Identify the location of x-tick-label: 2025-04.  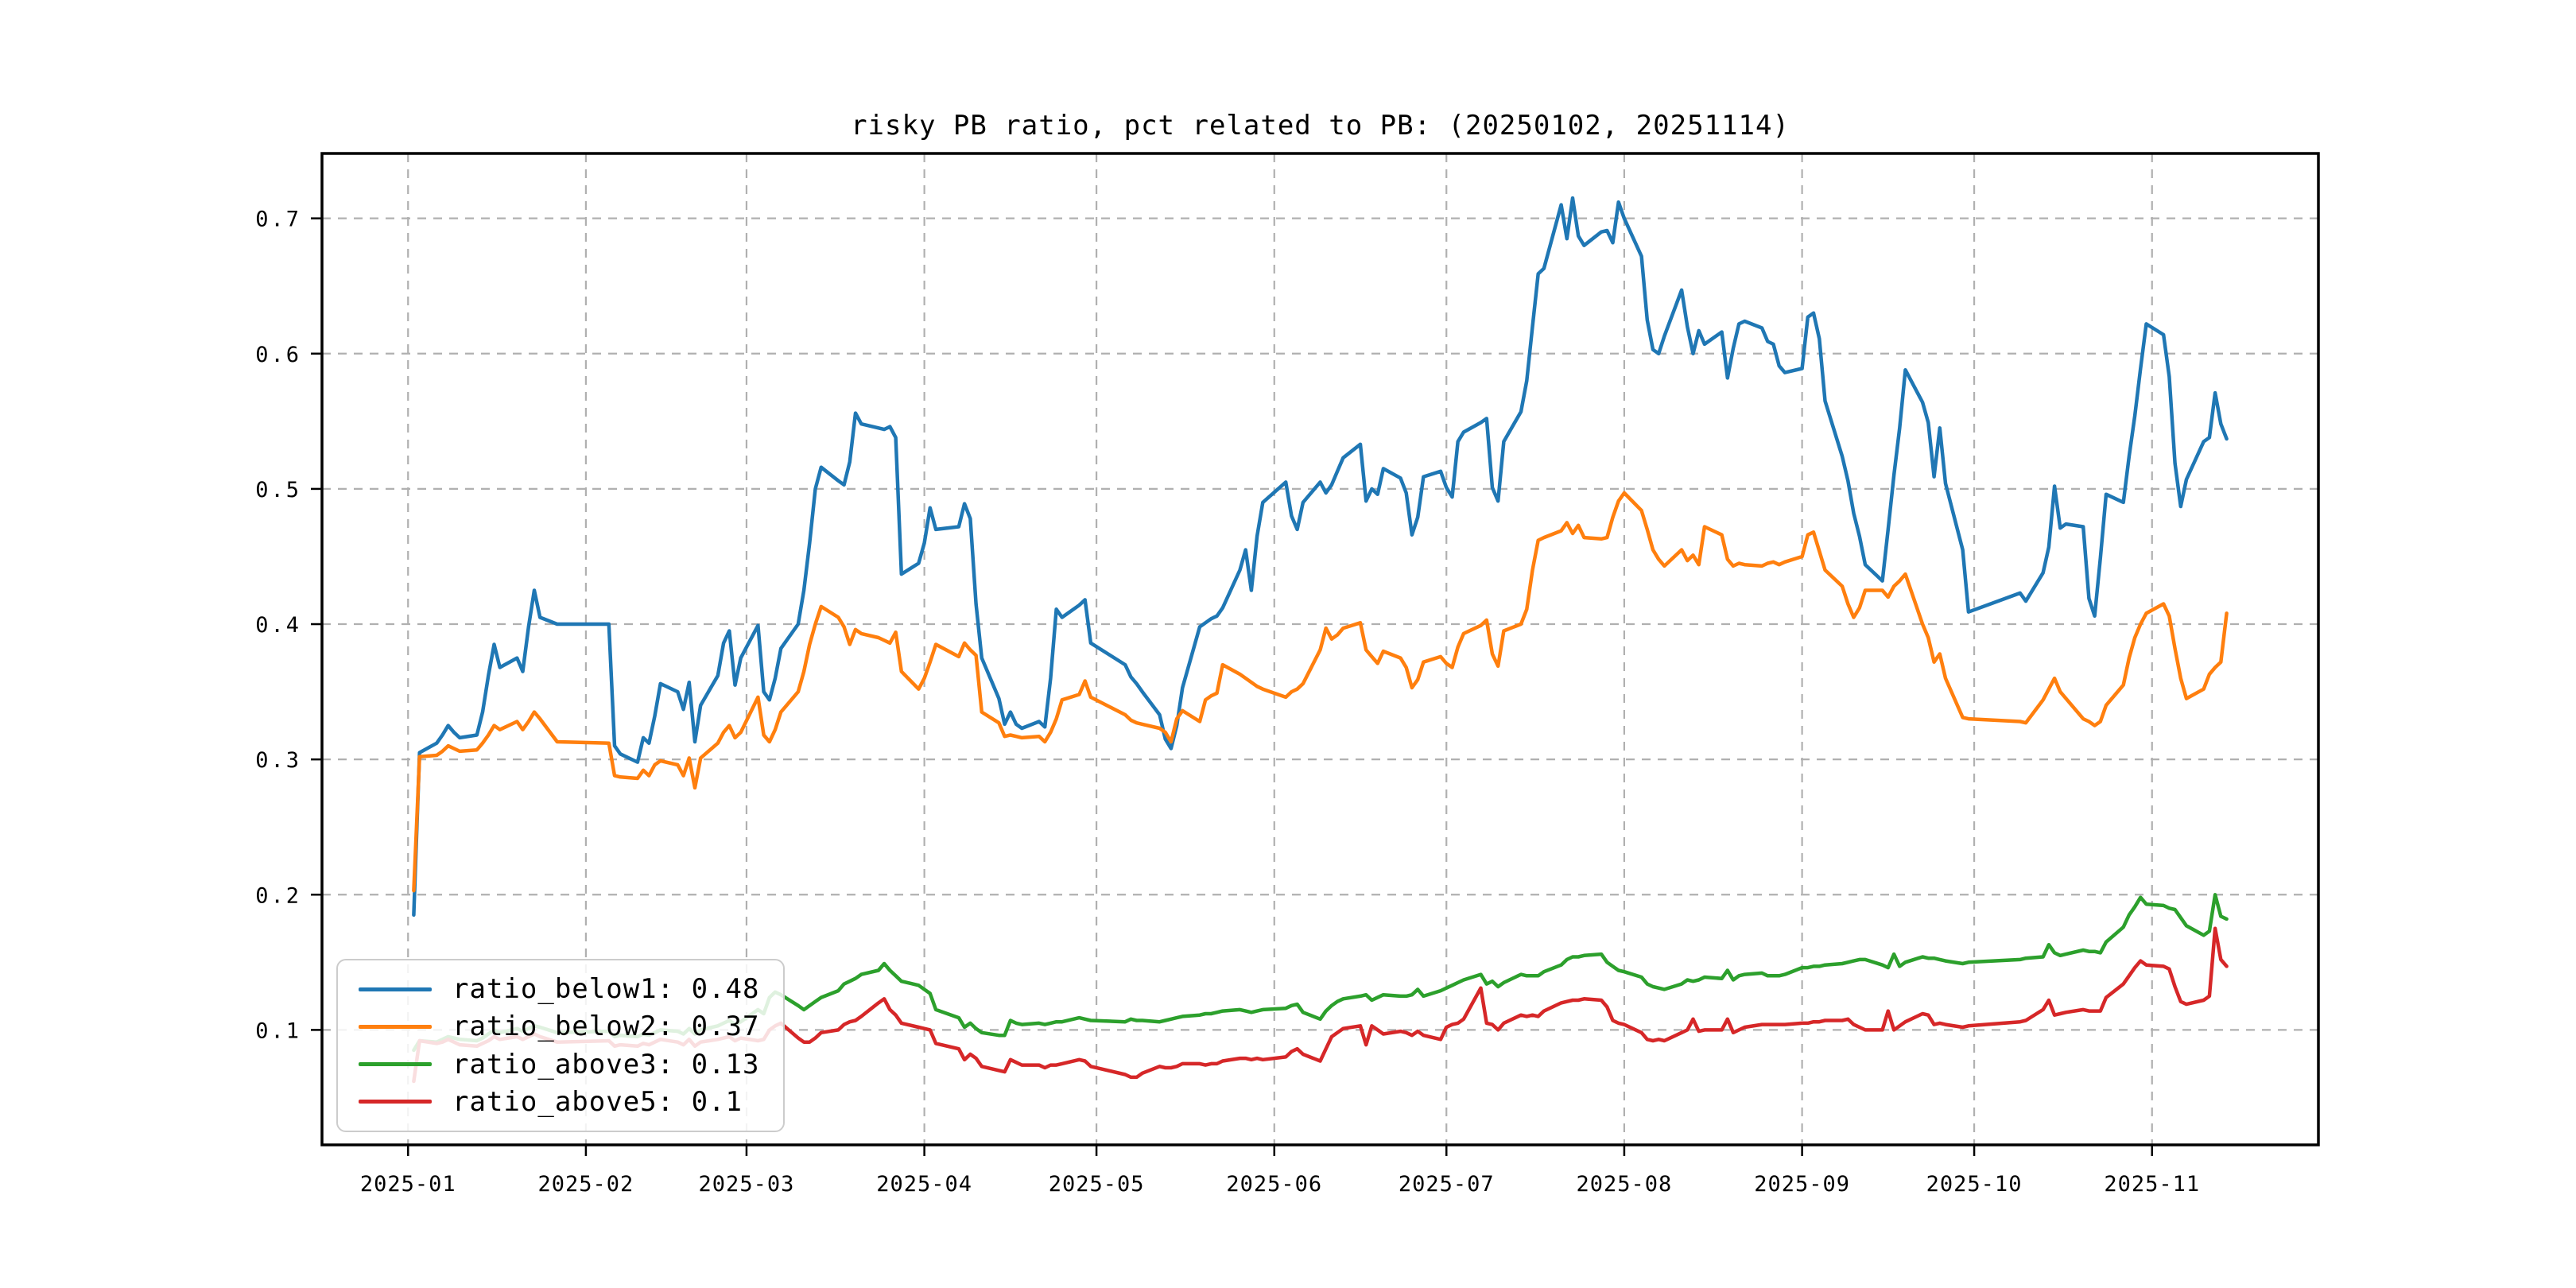
(924, 1184).